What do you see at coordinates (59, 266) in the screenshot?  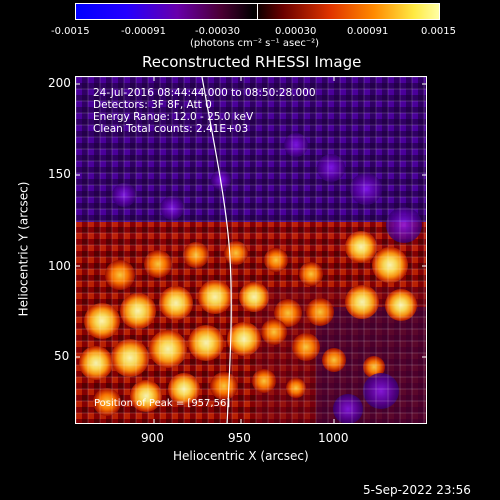 I see `y-tick-100: 100` at bounding box center [59, 266].